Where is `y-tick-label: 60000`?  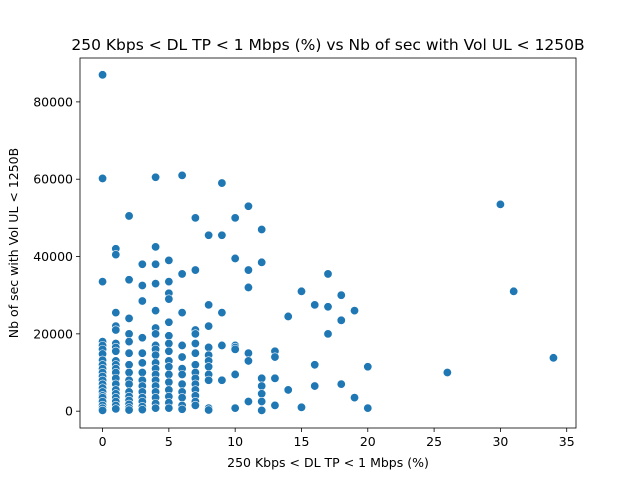
y-tick-label: 60000 is located at coordinates (53, 179).